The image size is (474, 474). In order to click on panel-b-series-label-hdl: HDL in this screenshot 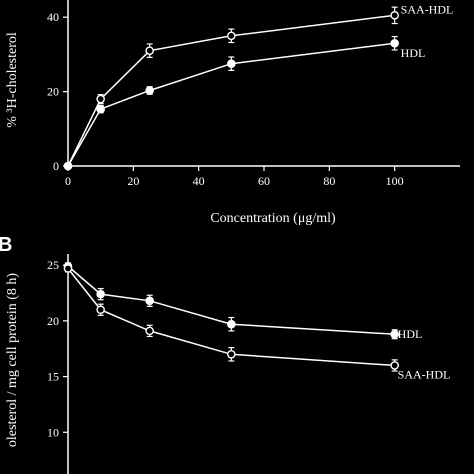, I will do `click(410, 334)`.